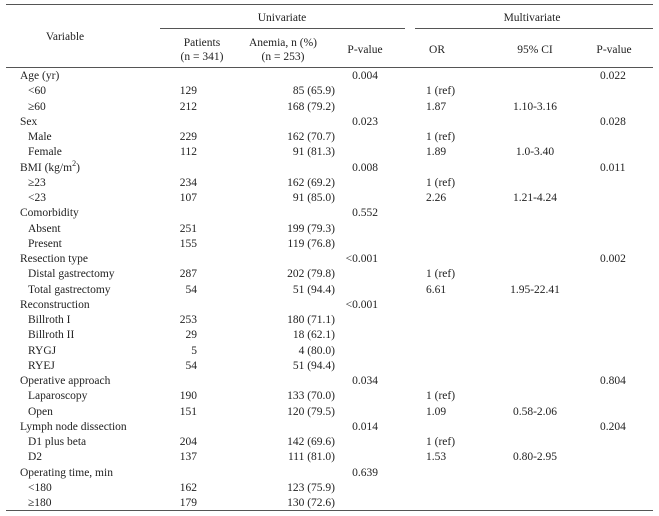 The width and height of the screenshot is (659, 516). Describe the element at coordinates (66, 472) in the screenshot. I see `variable: Operating time, min` at that location.